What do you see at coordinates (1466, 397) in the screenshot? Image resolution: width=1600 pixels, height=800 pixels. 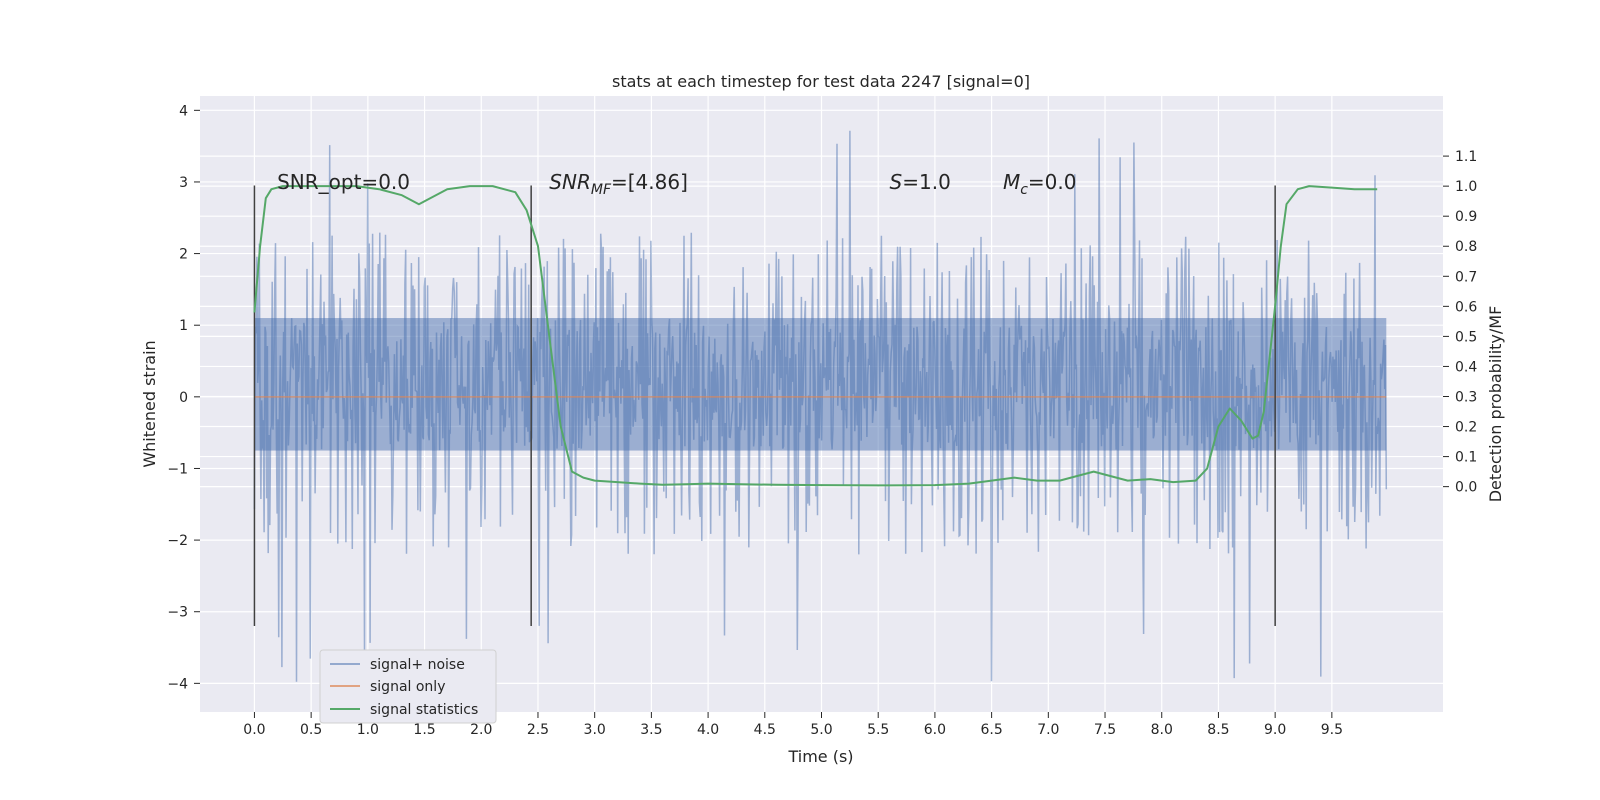 I see `y-right-tick-label: 0.3` at bounding box center [1466, 397].